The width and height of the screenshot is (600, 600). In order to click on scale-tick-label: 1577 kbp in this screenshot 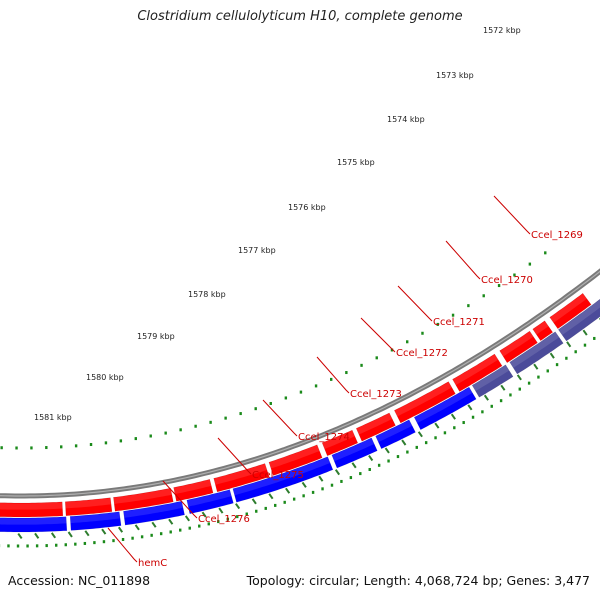, I will do `click(257, 250)`.